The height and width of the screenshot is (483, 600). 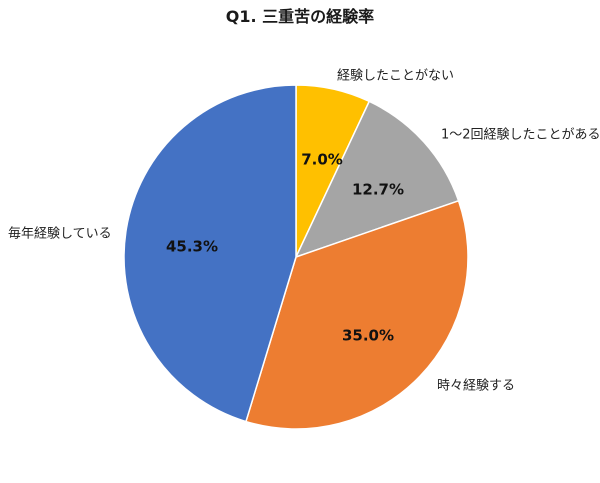 I want to click on slice-category-label-4: 毎年経験している, so click(x=60, y=234).